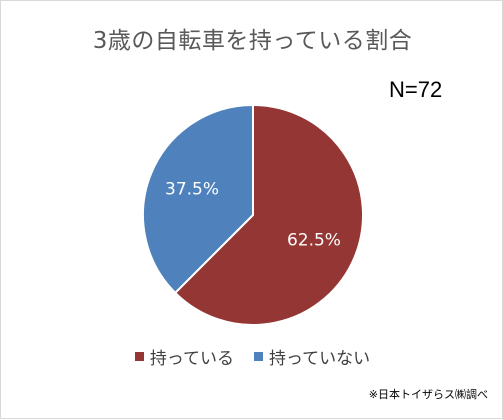  What do you see at coordinates (252, 356) in the screenshot?
I see `legend: 持っている 持っていない` at bounding box center [252, 356].